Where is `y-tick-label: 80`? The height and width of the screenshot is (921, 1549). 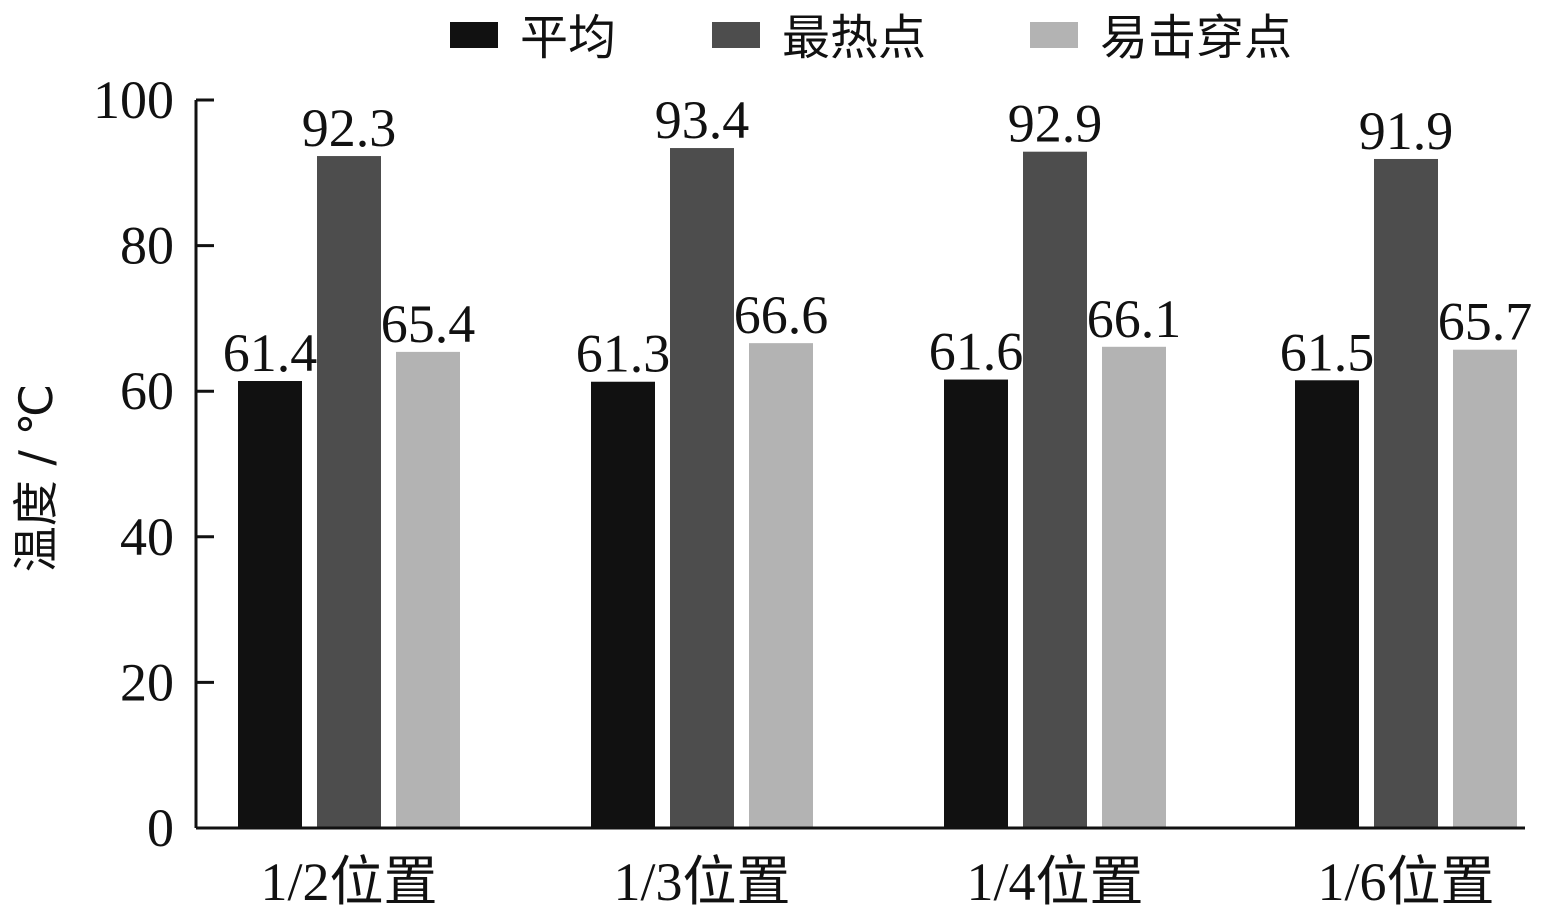 y-tick-label: 80 is located at coordinates (147, 246).